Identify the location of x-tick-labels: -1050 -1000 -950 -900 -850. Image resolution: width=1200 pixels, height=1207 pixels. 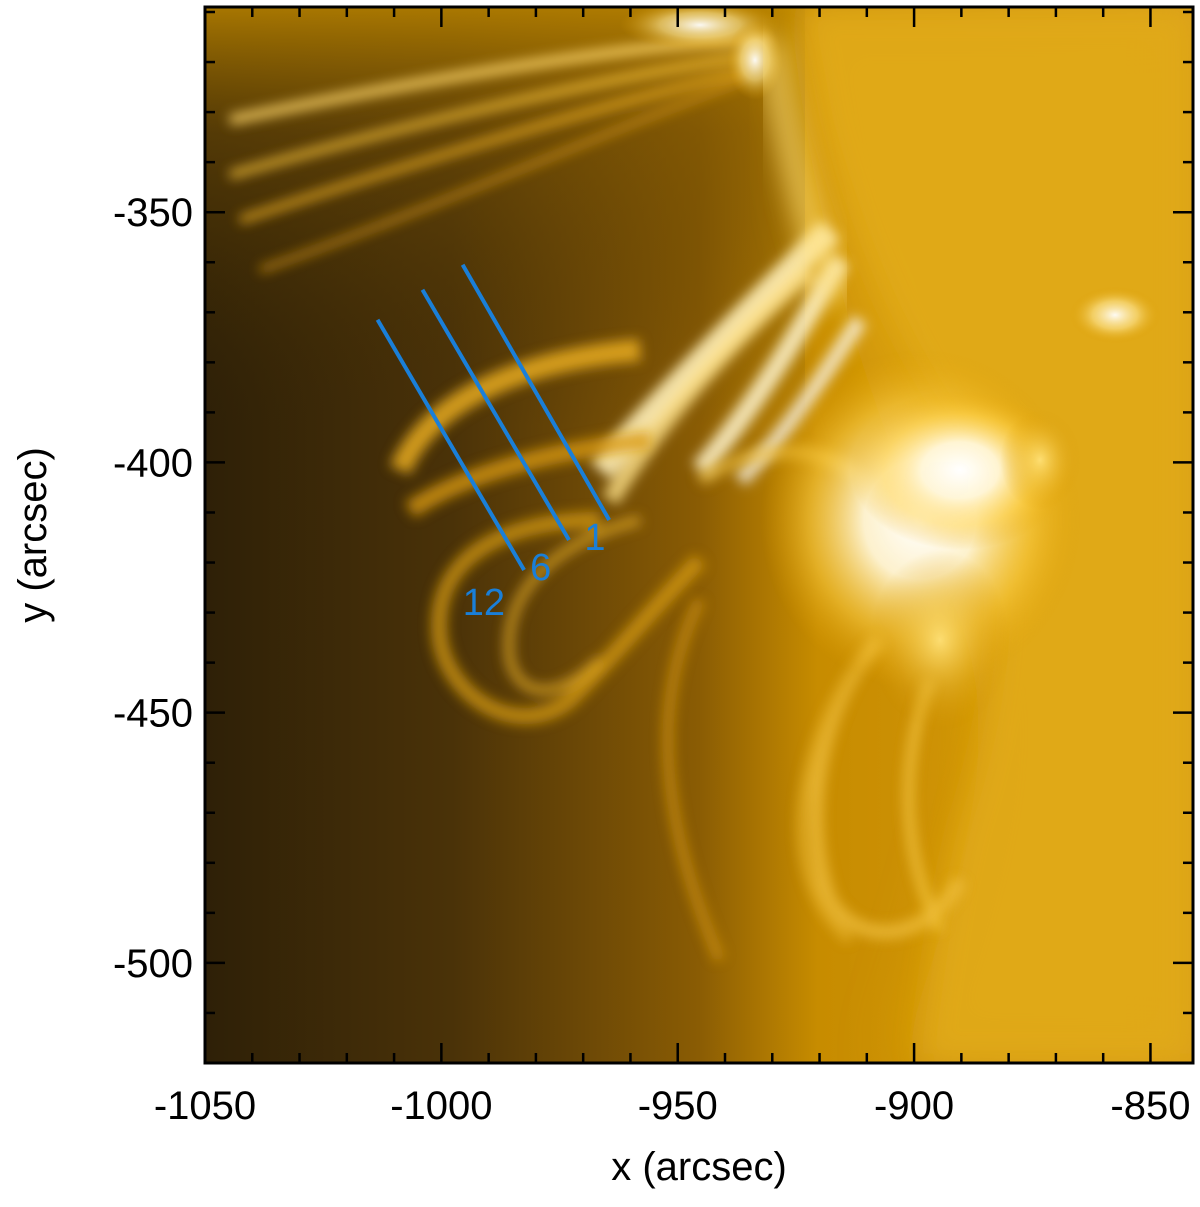
(672, 1106).